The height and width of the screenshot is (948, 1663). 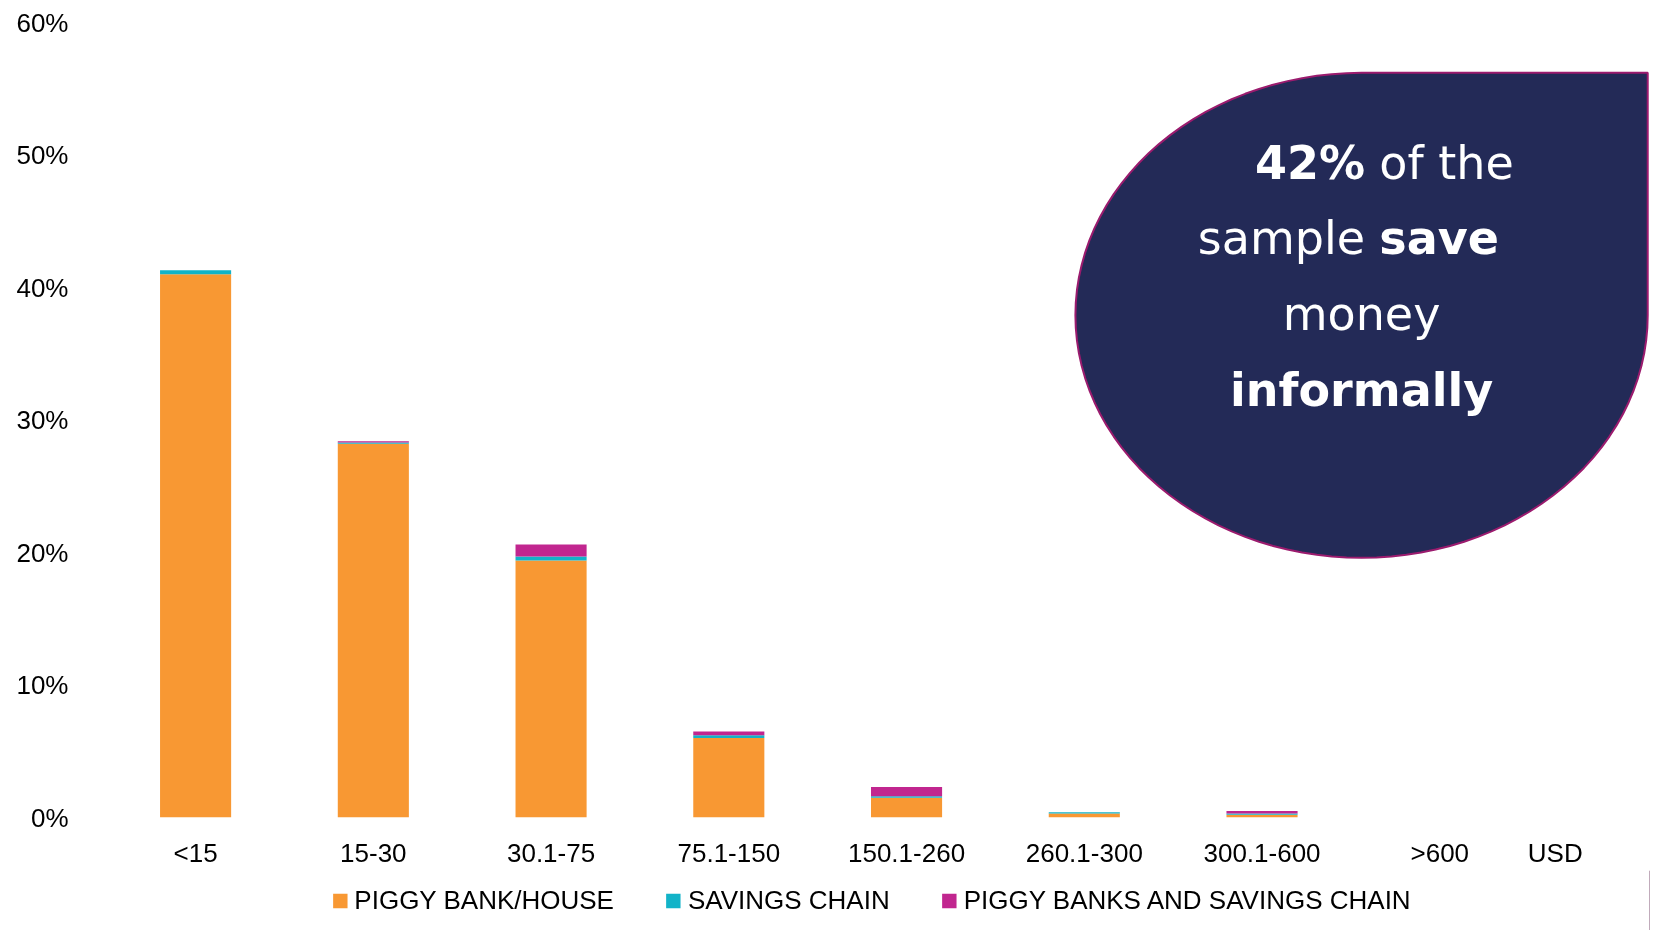 What do you see at coordinates (1084, 852) in the screenshot?
I see `x-tick-label: 260.1-300` at bounding box center [1084, 852].